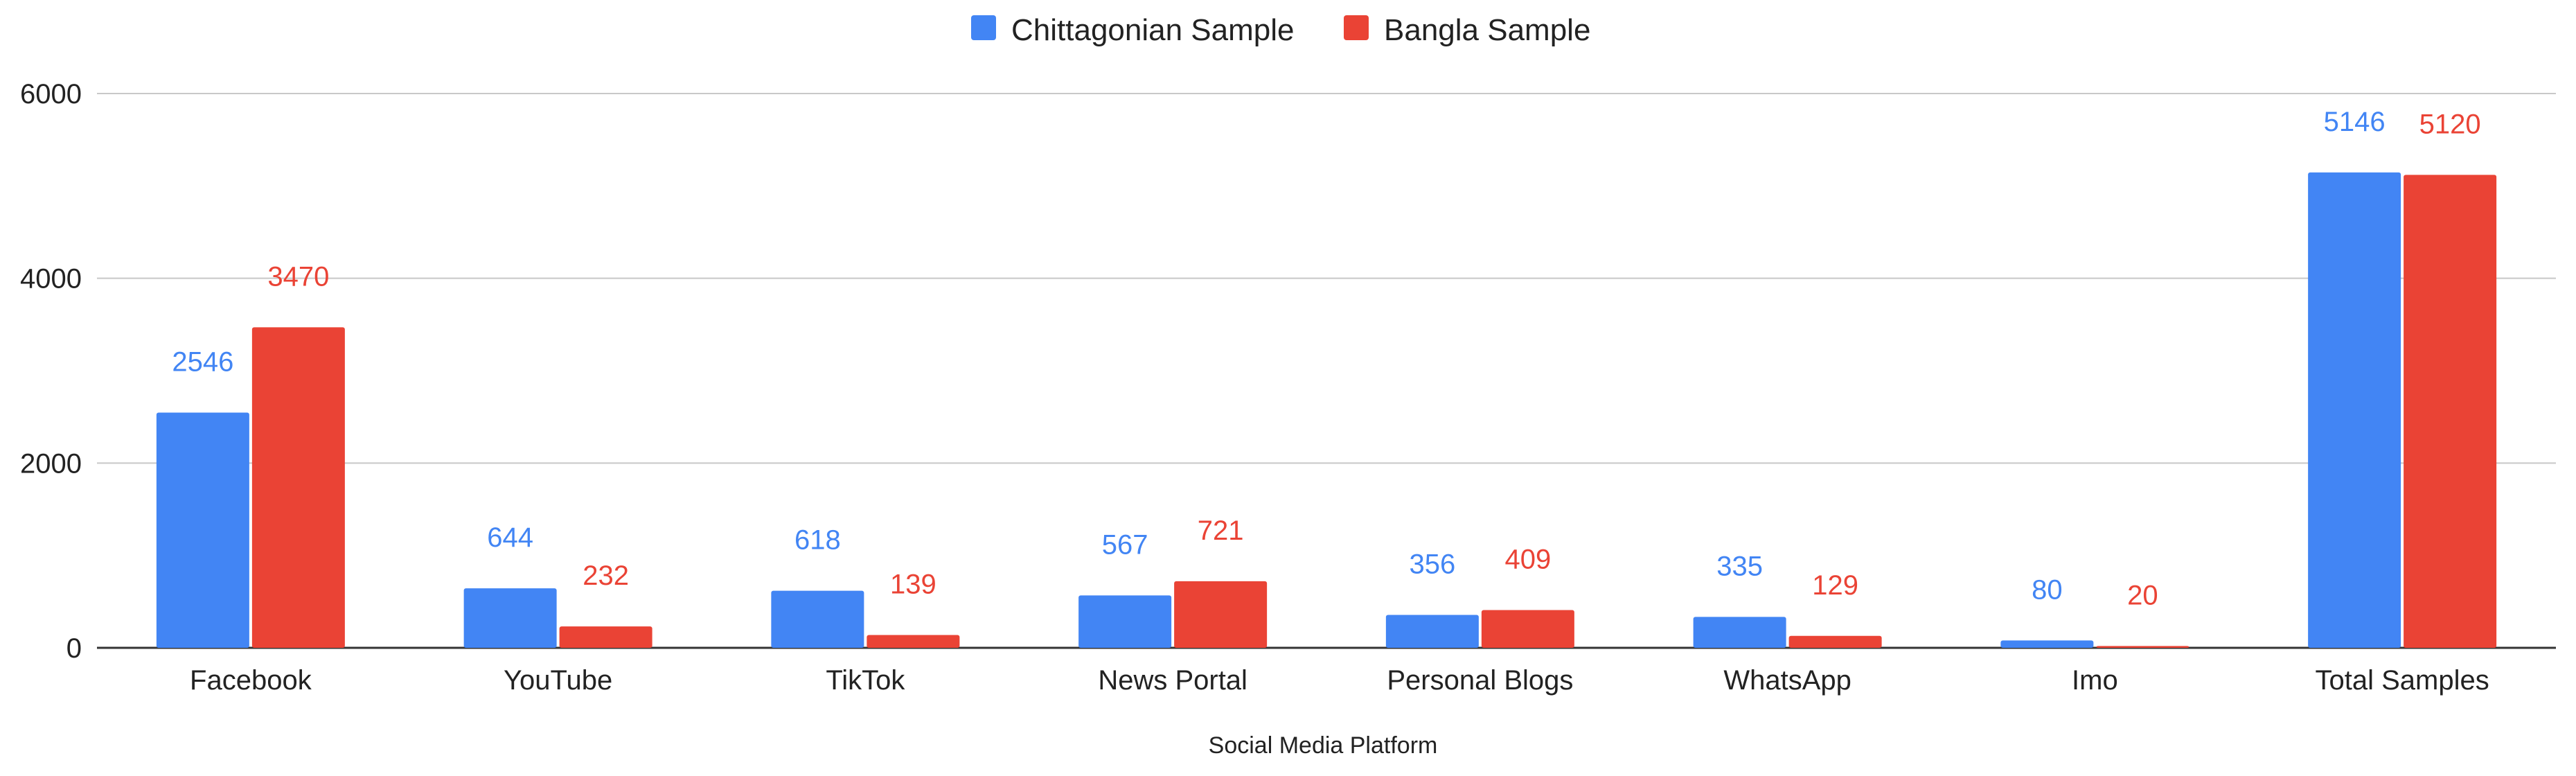  Describe the element at coordinates (1152, 30) in the screenshot. I see `legend-label-chittagonian: Chittagonian Sample` at that location.